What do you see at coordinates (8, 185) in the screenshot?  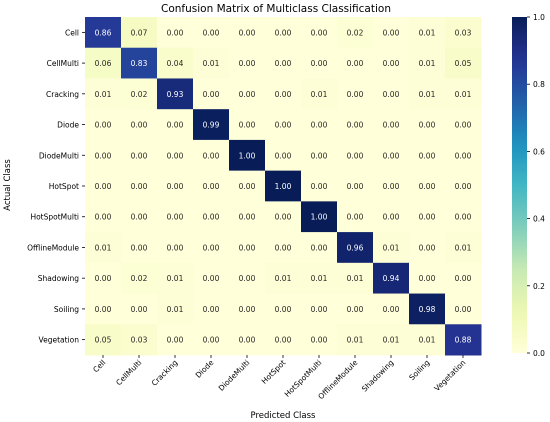 I see `y-axis-label: Actual Class` at bounding box center [8, 185].